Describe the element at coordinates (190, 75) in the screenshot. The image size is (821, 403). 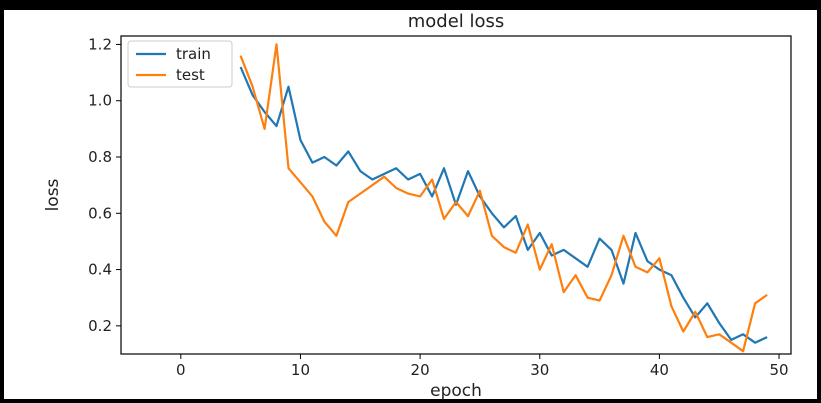
I see `legend-label-test: test` at that location.